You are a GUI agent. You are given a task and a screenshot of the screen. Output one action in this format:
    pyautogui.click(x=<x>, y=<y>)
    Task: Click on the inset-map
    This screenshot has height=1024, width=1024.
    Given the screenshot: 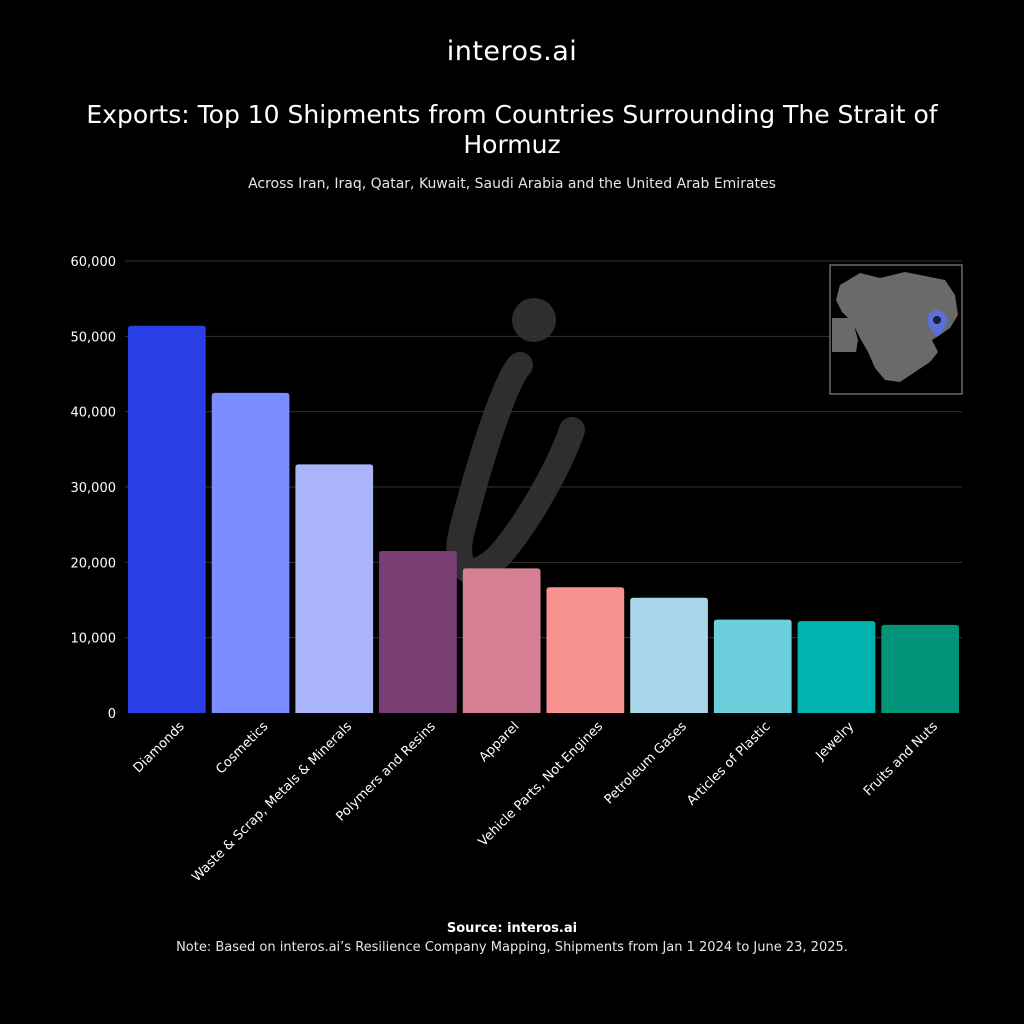 What is the action you would take?
    pyautogui.click(x=896, y=329)
    